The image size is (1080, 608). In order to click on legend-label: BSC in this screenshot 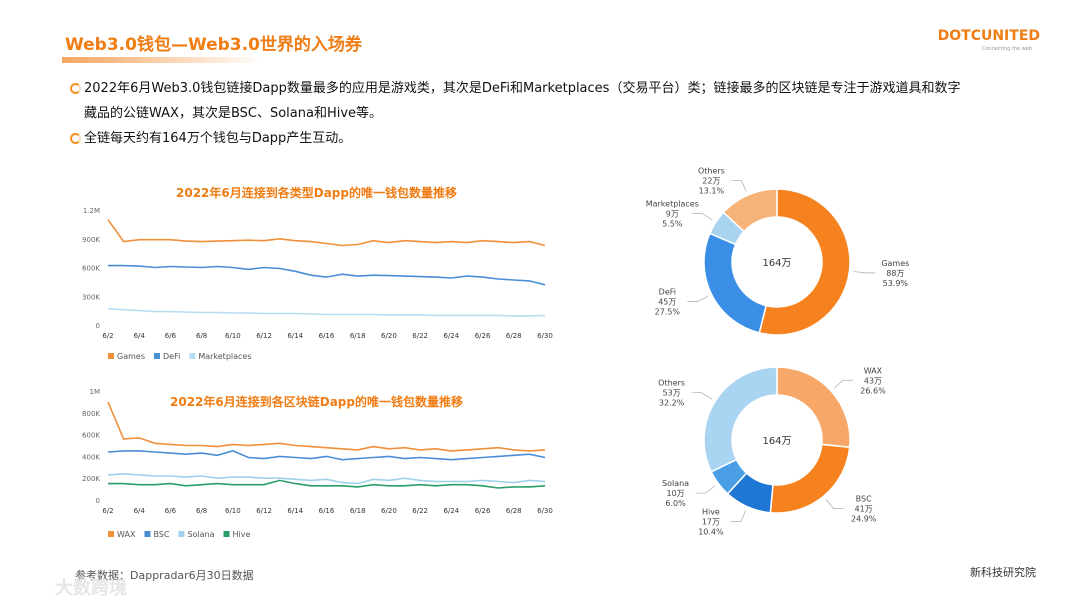, I will do `click(161, 534)`.